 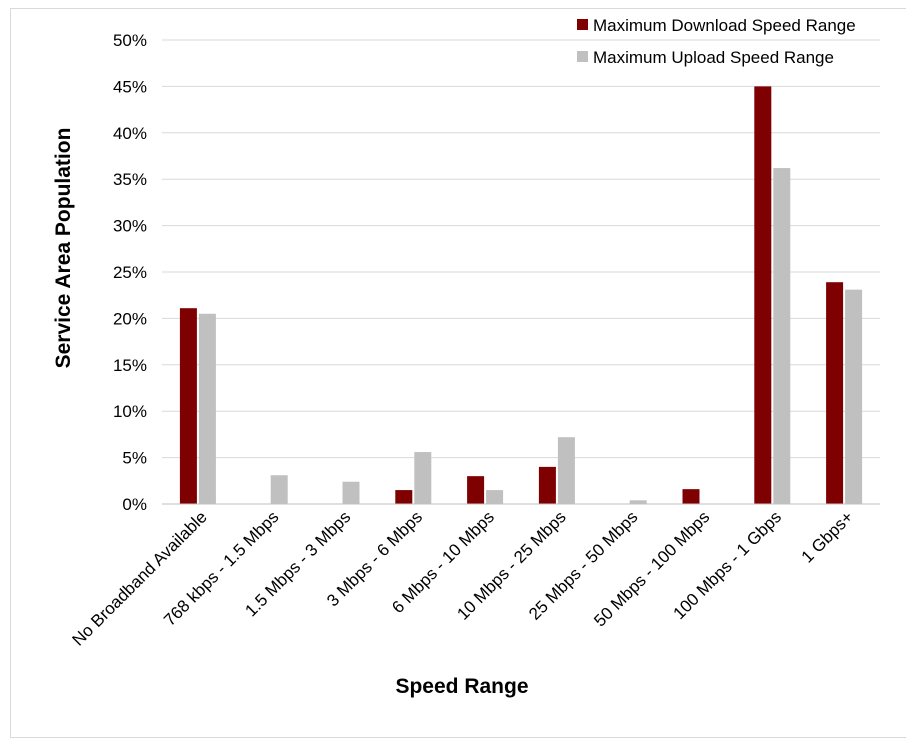 I want to click on y-tick-label: 5%, so click(x=134, y=458).